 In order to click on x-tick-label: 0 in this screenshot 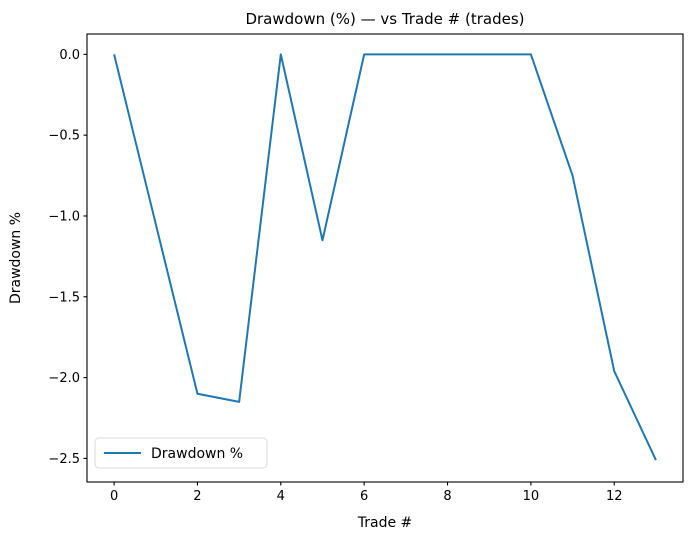, I will do `click(114, 496)`.